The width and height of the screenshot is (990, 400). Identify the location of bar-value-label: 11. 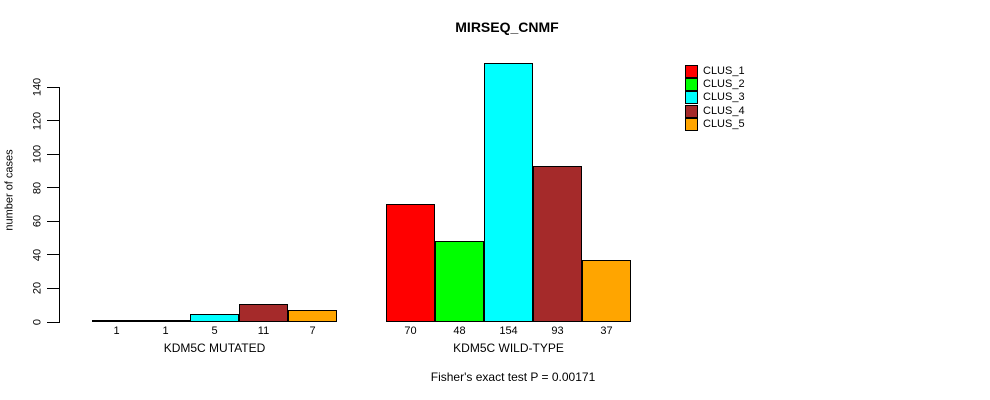
(263, 331).